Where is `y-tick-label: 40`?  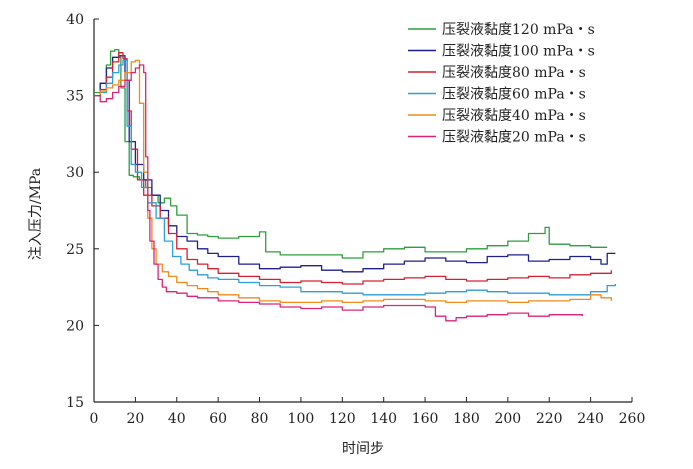 y-tick-label: 40 is located at coordinates (75, 20).